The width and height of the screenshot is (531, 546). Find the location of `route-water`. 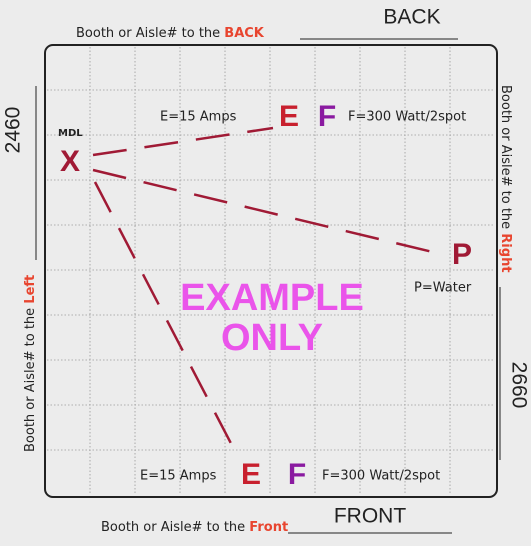

route-water is located at coordinates (269, 212).